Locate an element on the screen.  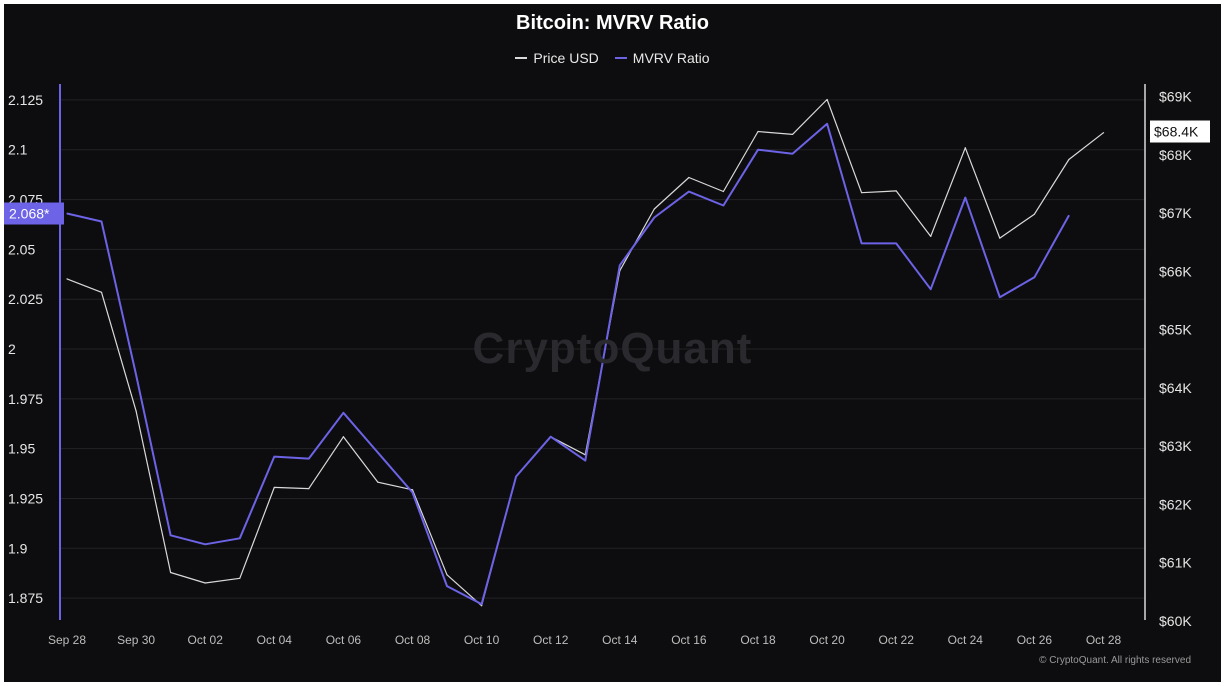
y-right-tick-label: $66K is located at coordinates (1175, 271).